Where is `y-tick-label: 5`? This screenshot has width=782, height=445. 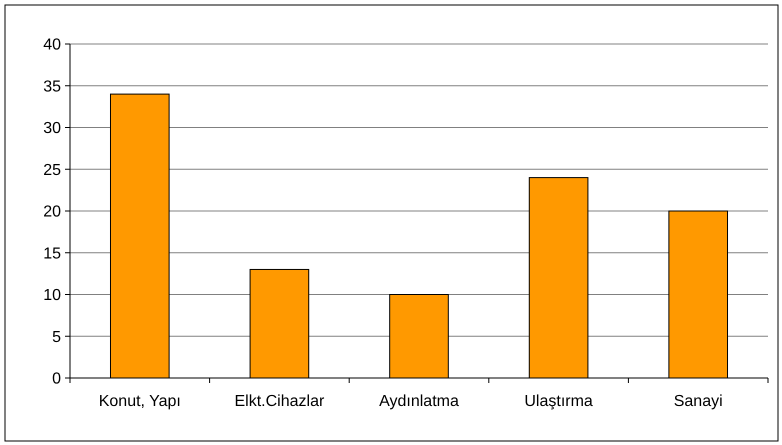
y-tick-label: 5 is located at coordinates (57, 337).